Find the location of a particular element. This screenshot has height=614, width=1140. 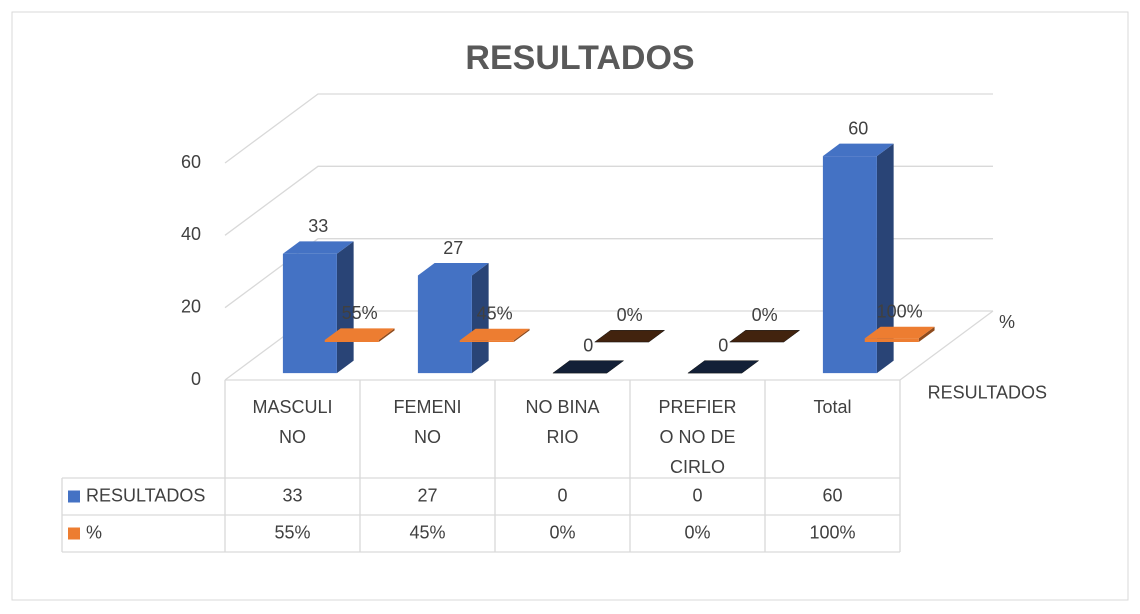

table-cell: 45% is located at coordinates (427, 532).